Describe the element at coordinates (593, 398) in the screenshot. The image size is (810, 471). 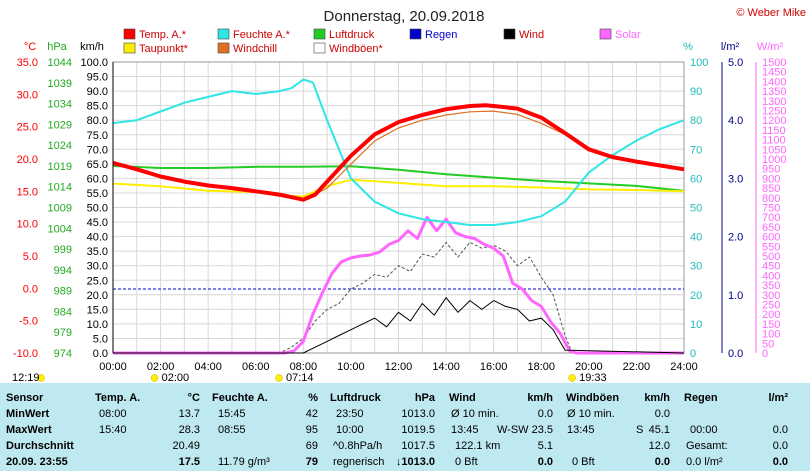
I see `header-boen: Windböen` at that location.